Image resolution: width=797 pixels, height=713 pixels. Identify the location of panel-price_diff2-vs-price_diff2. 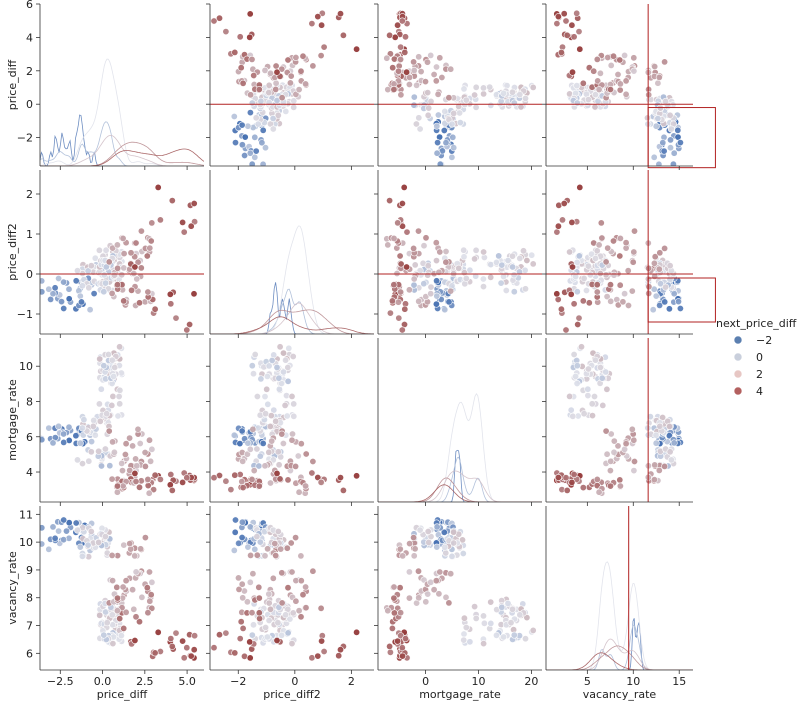
(291, 254).